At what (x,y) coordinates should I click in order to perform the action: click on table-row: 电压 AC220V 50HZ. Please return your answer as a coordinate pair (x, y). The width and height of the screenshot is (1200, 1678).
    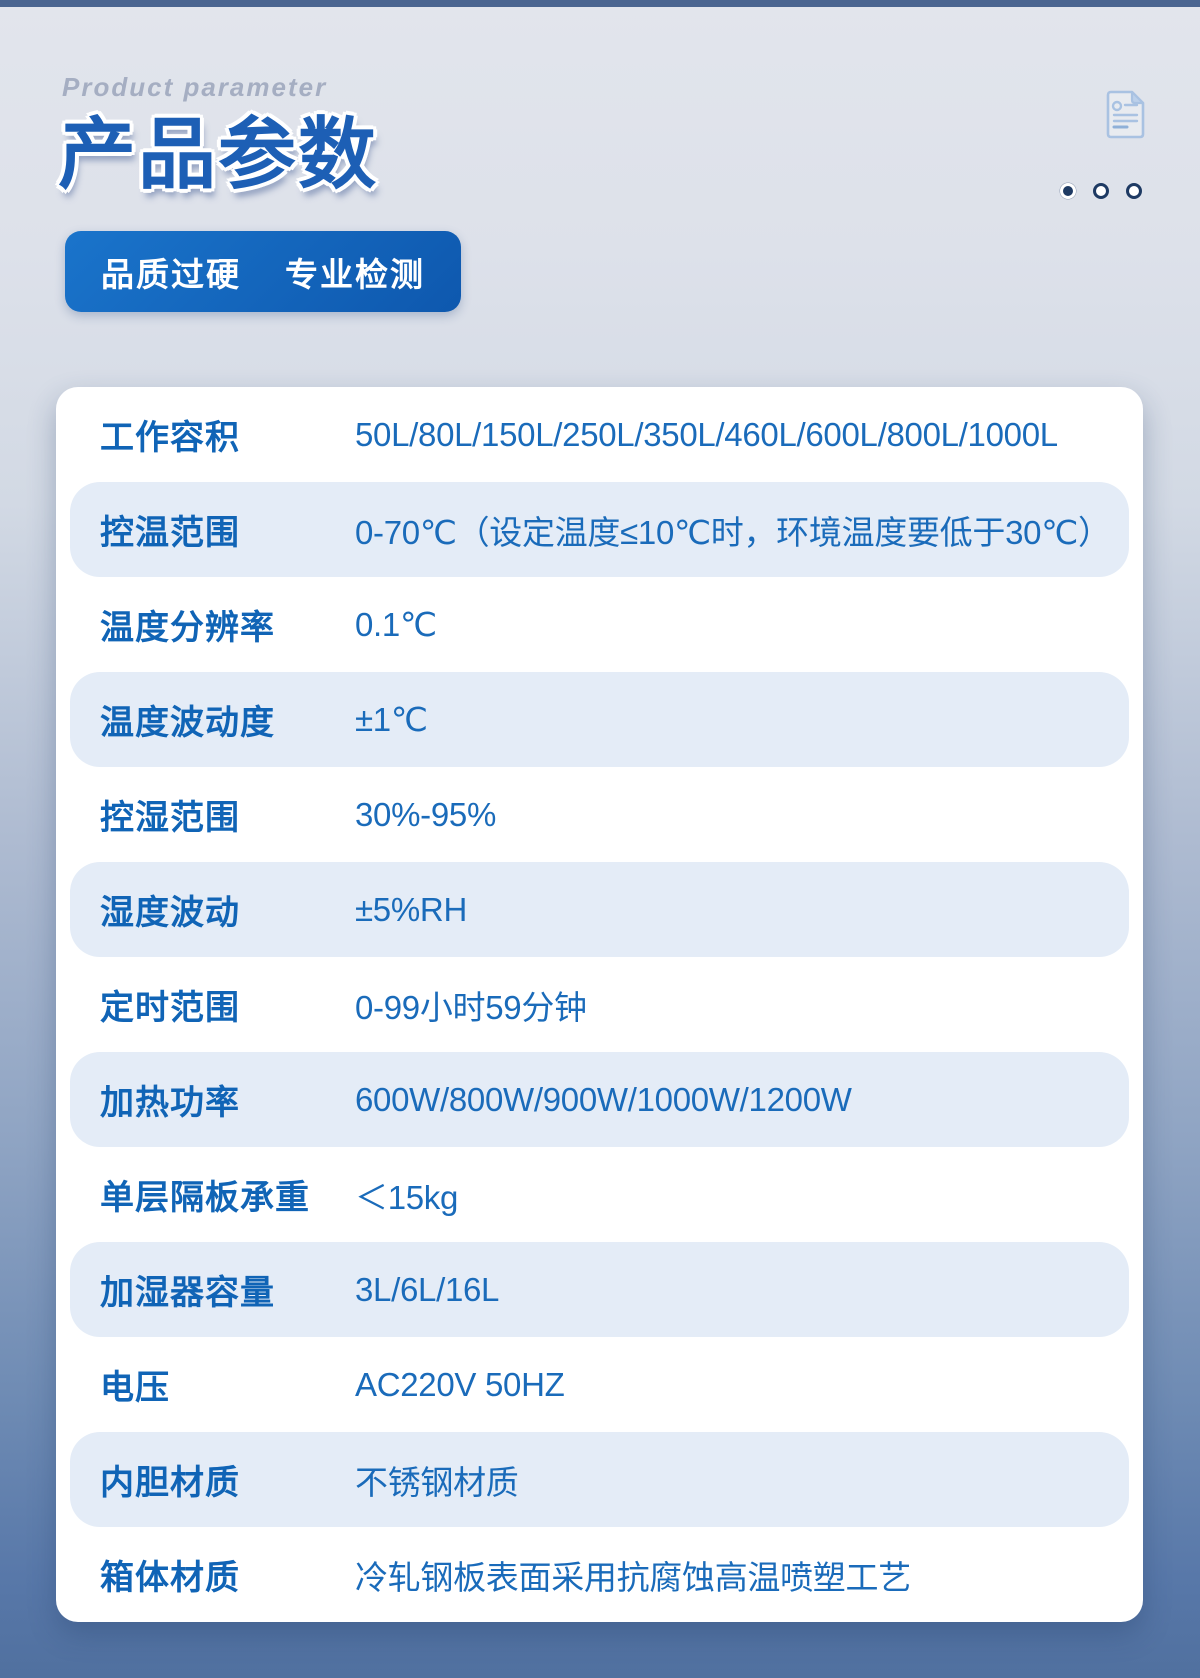
    Looking at the image, I should click on (599, 1384).